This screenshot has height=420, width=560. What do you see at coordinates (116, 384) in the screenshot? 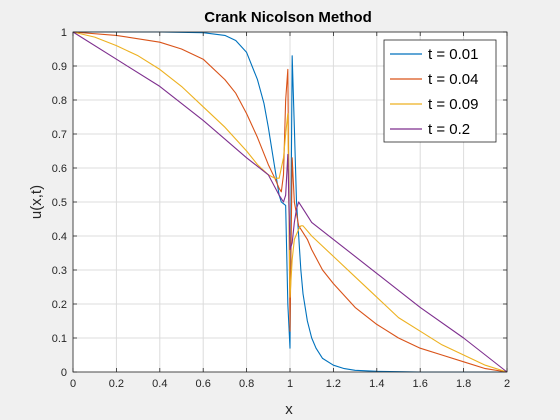
I see `x-tick-label: 0.2` at bounding box center [116, 384].